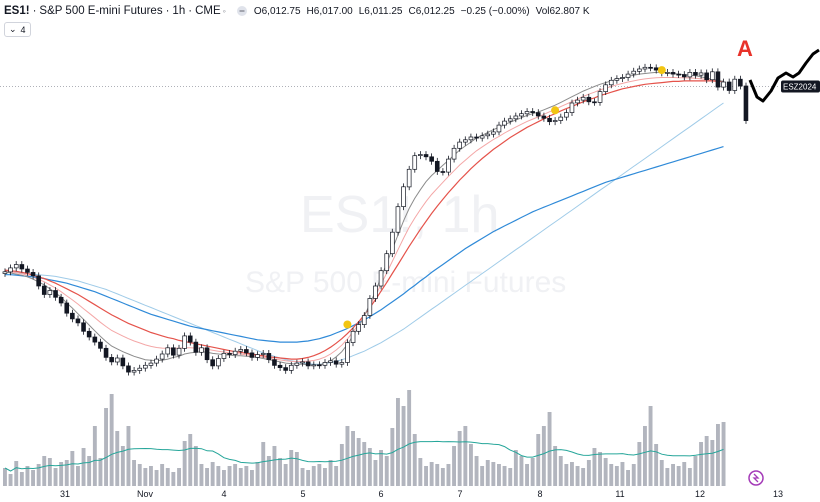 The width and height of the screenshot is (820, 502). What do you see at coordinates (224, 11) in the screenshot?
I see `market-status-icon: ◦` at bounding box center [224, 11].